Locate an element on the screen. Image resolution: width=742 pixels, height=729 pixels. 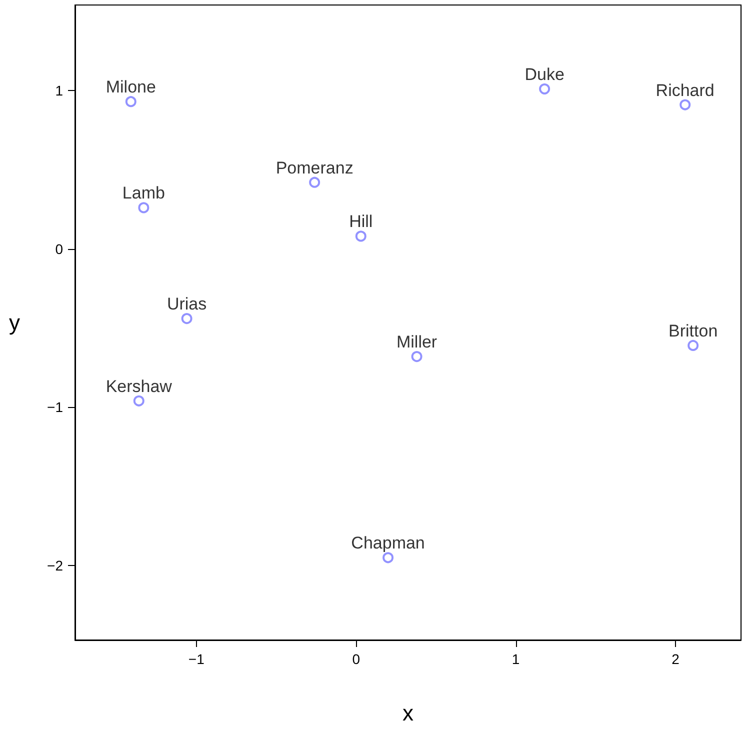
y-axis-title: y is located at coordinates (14, 322).